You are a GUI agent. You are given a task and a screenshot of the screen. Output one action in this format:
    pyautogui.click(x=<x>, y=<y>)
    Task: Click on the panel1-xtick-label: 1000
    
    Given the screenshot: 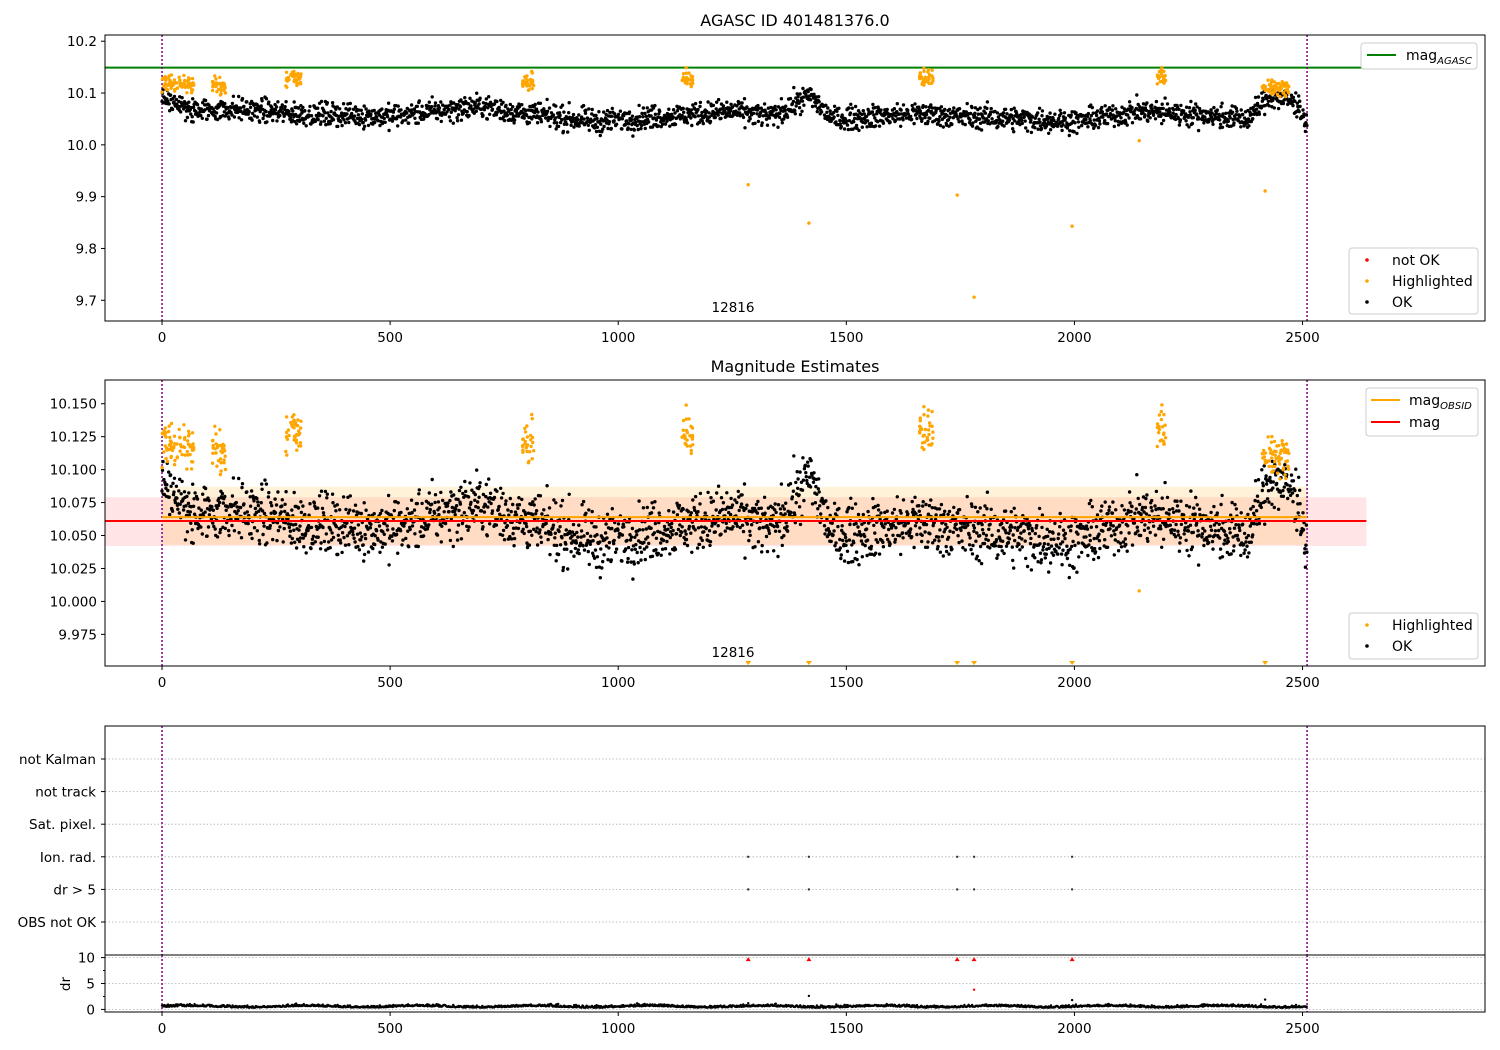 What is the action you would take?
    pyautogui.click(x=618, y=338)
    